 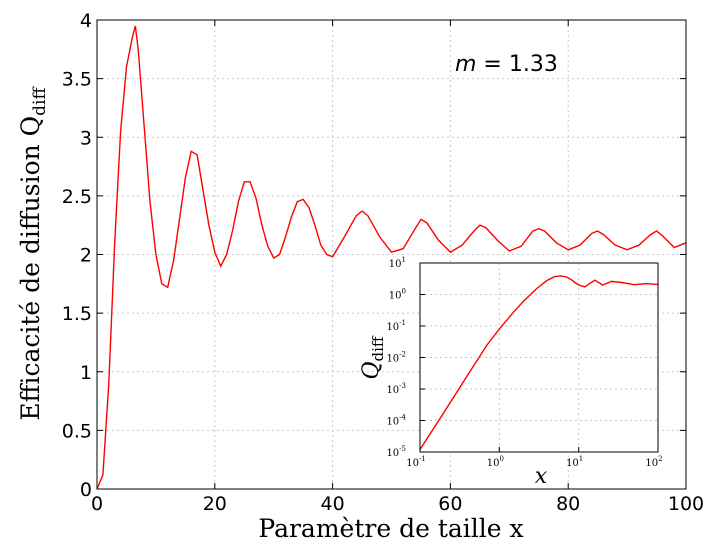 I want to click on main-y-axis-title-group: Efficacité de diffusion Qdiff, so click(x=33, y=253).